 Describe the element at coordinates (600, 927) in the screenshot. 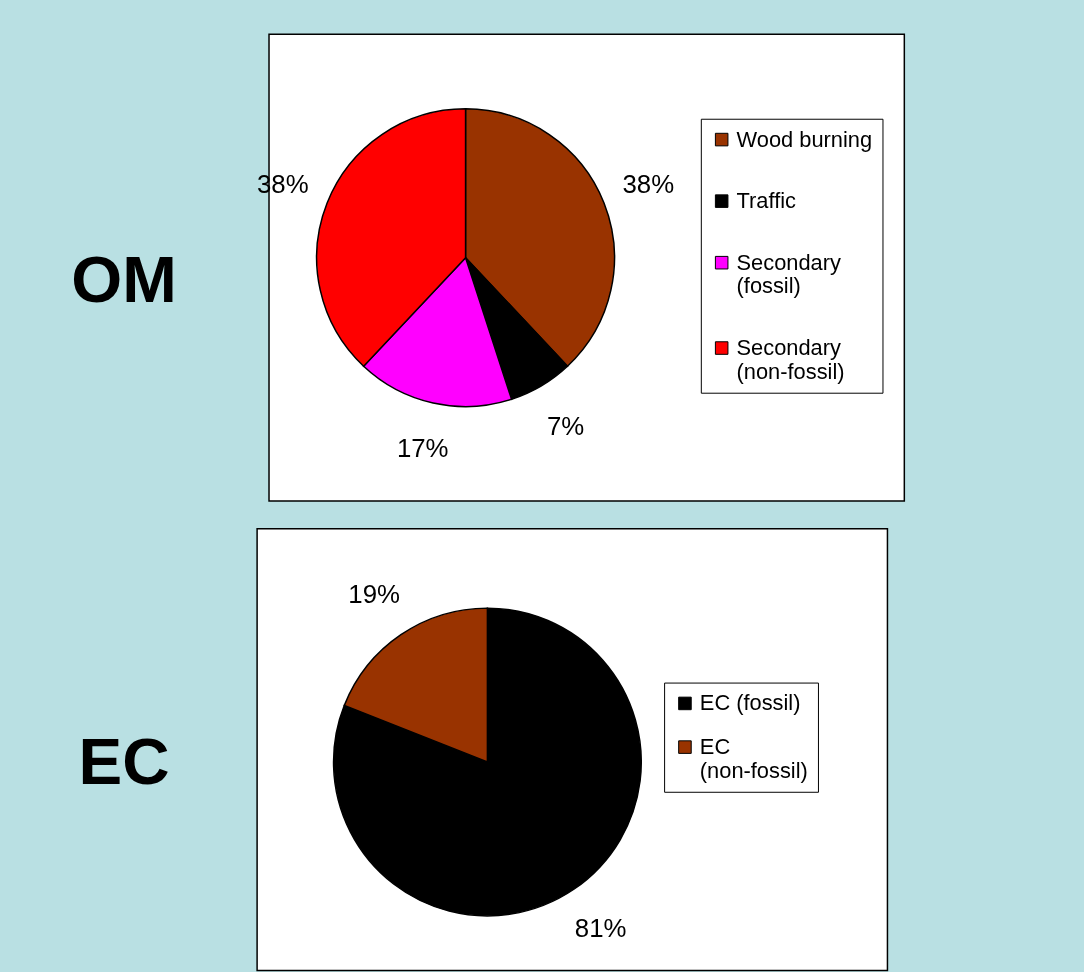

I see `data-label: 81%` at that location.